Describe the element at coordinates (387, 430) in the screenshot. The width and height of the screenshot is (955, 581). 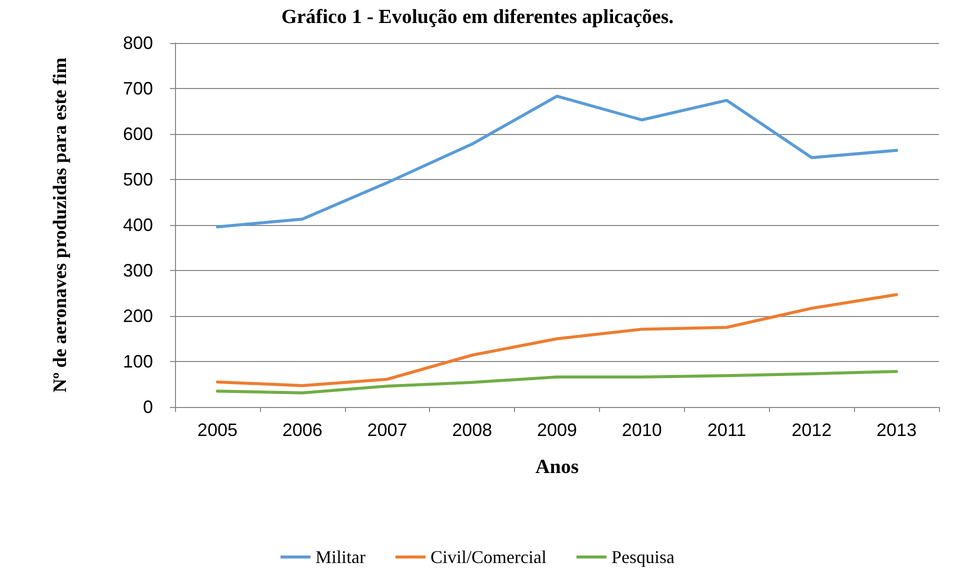
I see `x-tick-label: 2007` at that location.